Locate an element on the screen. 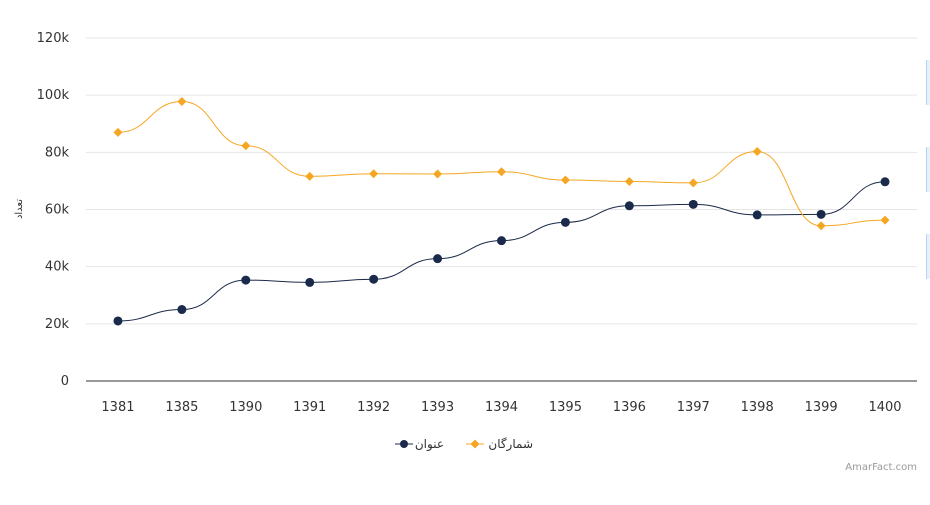 This screenshot has width=930, height=505. legend-label-series-1: عنوان is located at coordinates (429, 444).